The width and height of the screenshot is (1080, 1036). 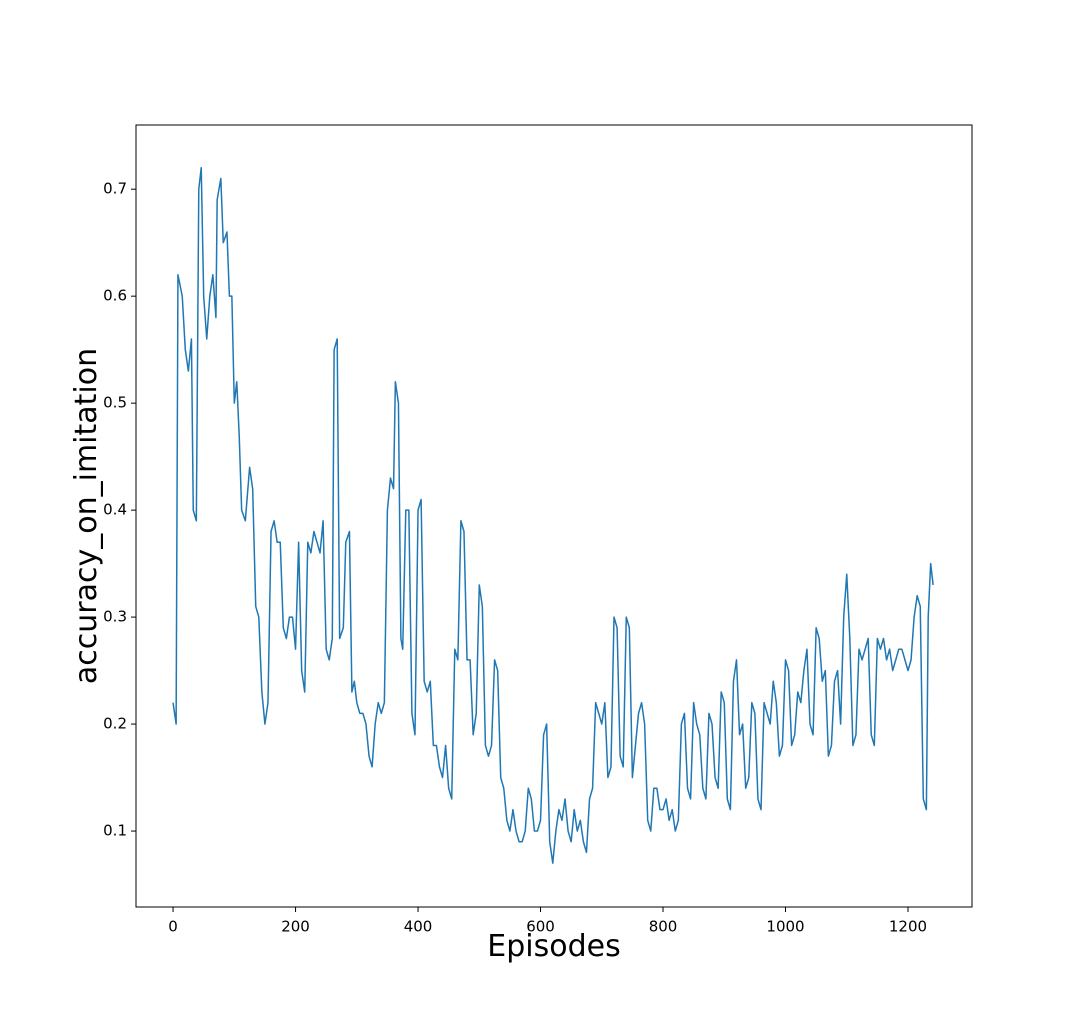 I want to click on x-tick-label: 200, so click(x=295, y=927).